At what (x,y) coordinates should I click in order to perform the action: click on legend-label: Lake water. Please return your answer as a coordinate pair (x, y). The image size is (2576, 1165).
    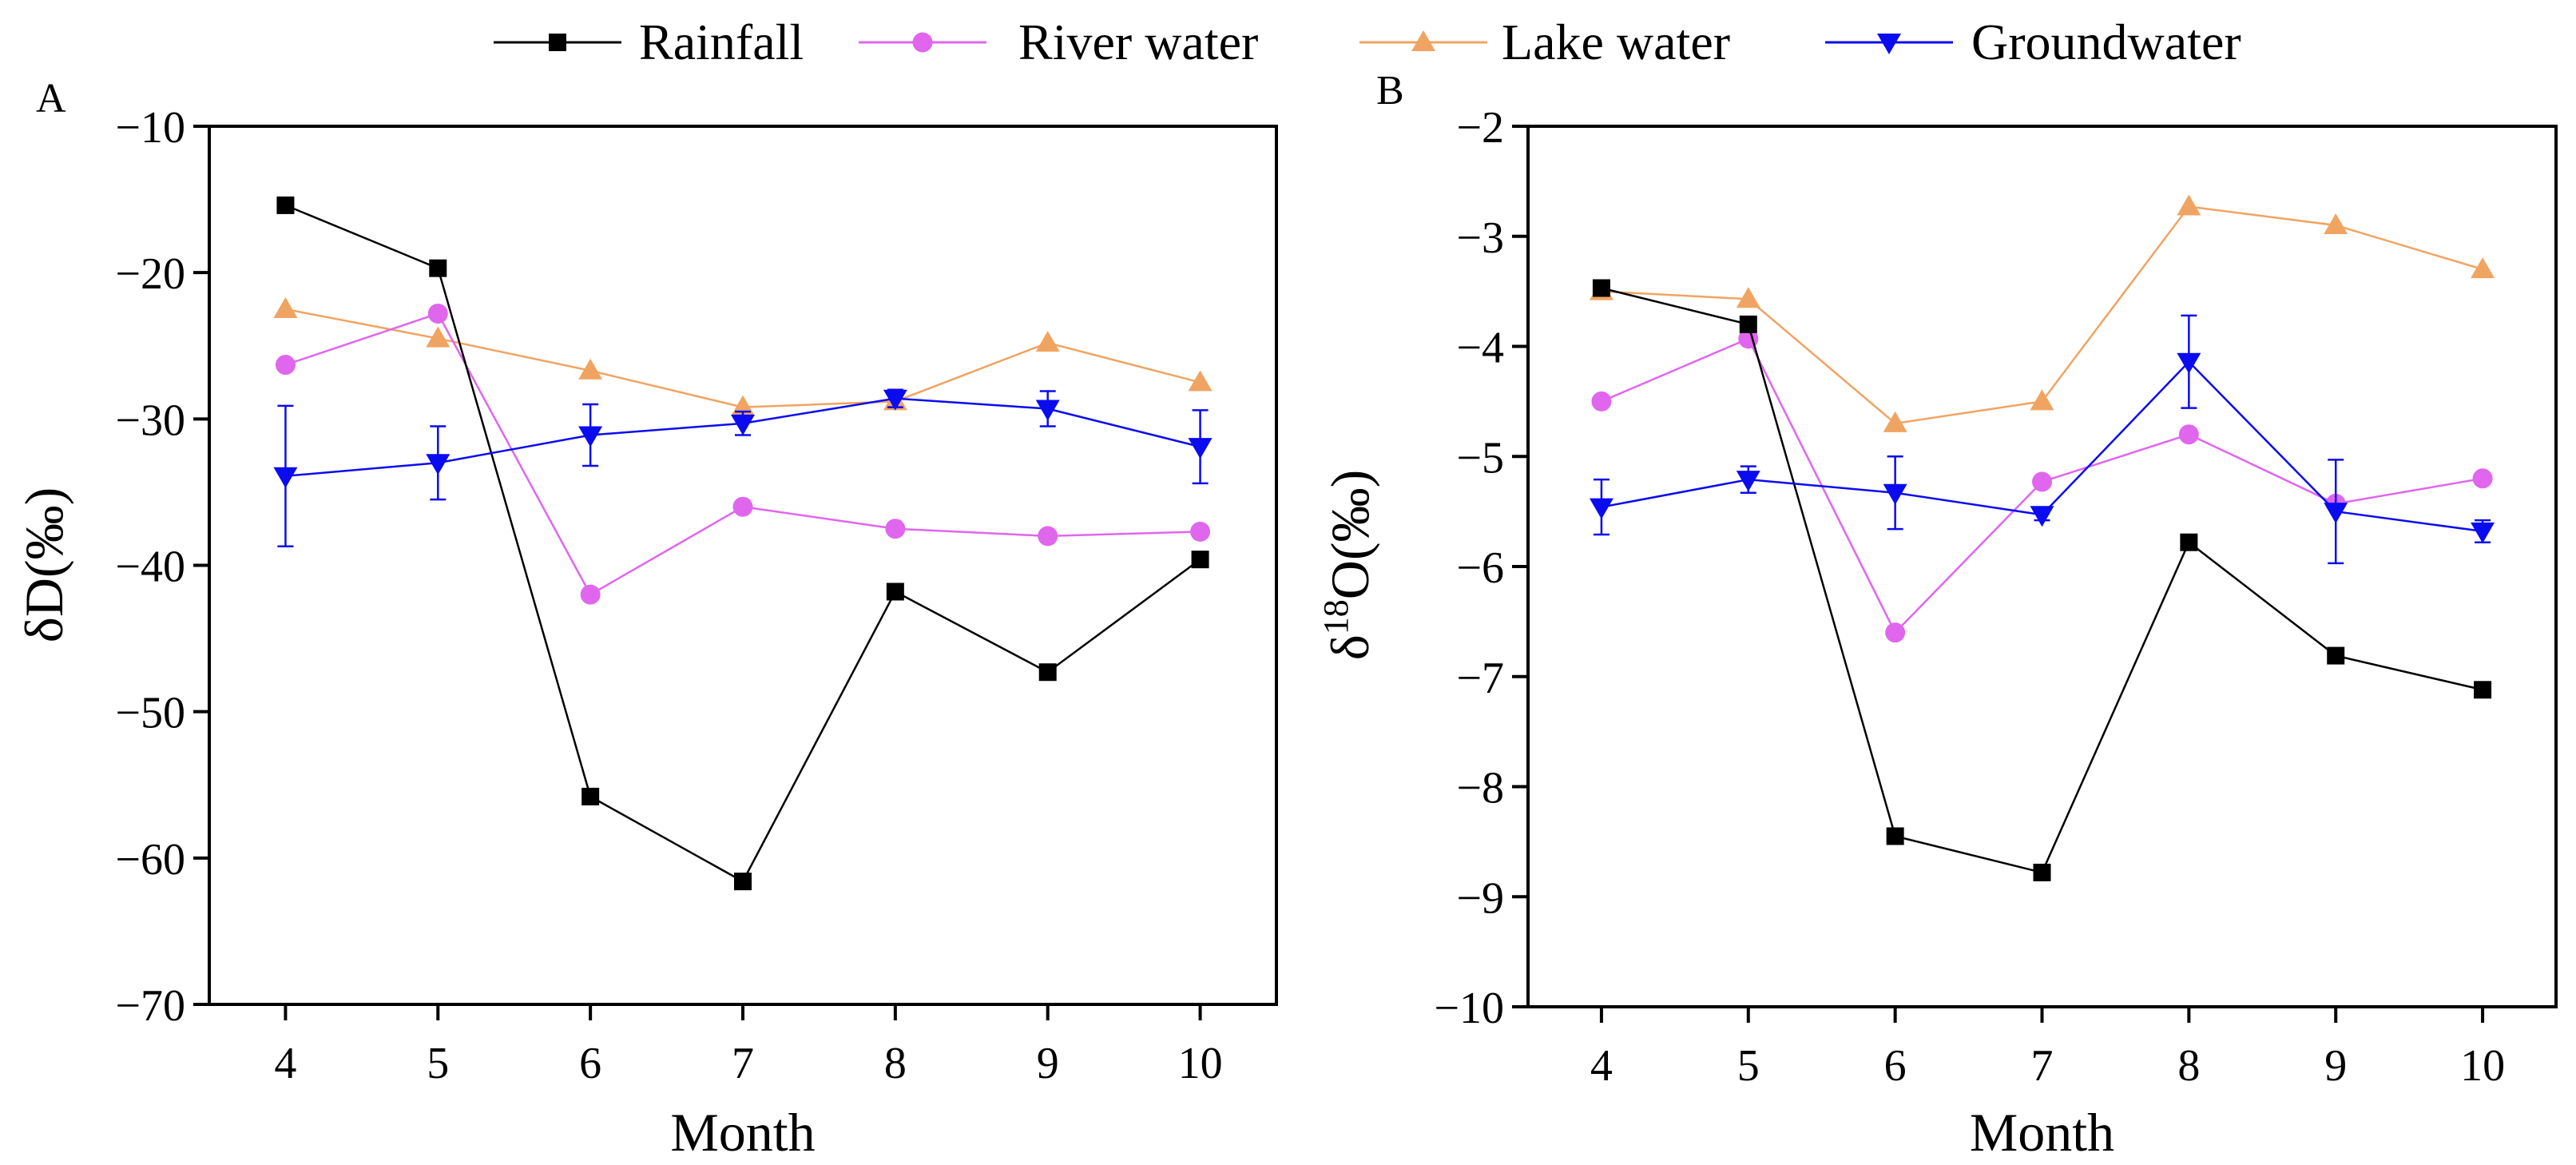
    Looking at the image, I should click on (1616, 42).